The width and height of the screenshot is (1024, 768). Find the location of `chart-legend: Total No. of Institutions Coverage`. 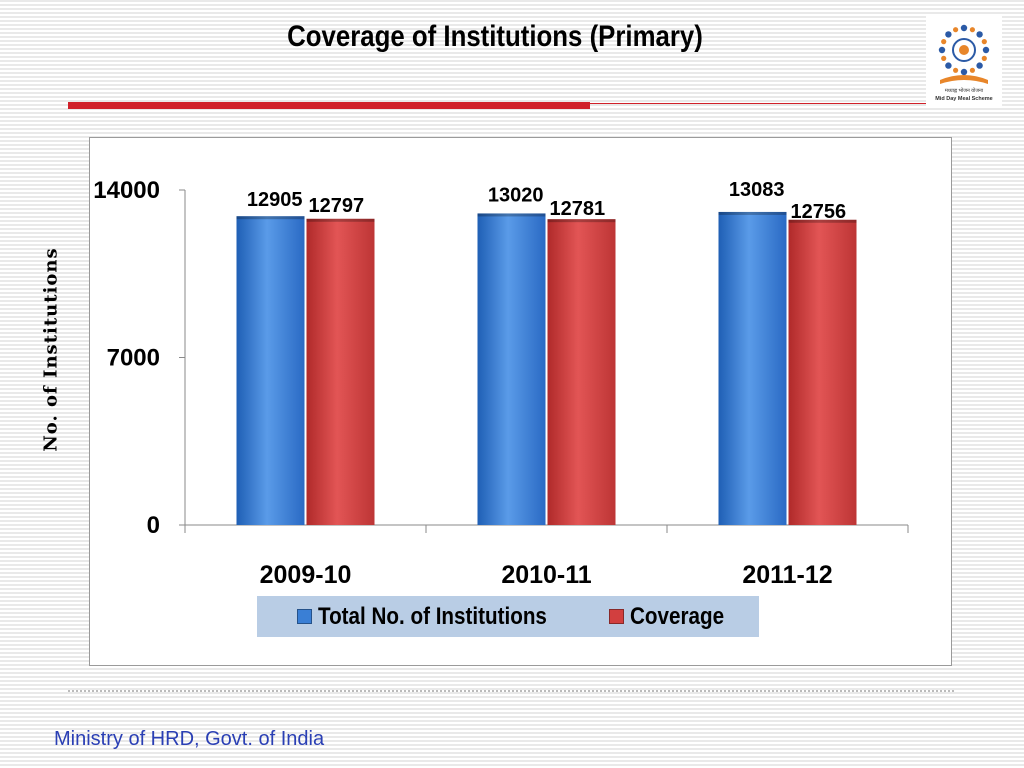

chart-legend: Total No. of Institutions Coverage is located at coordinates (508, 616).